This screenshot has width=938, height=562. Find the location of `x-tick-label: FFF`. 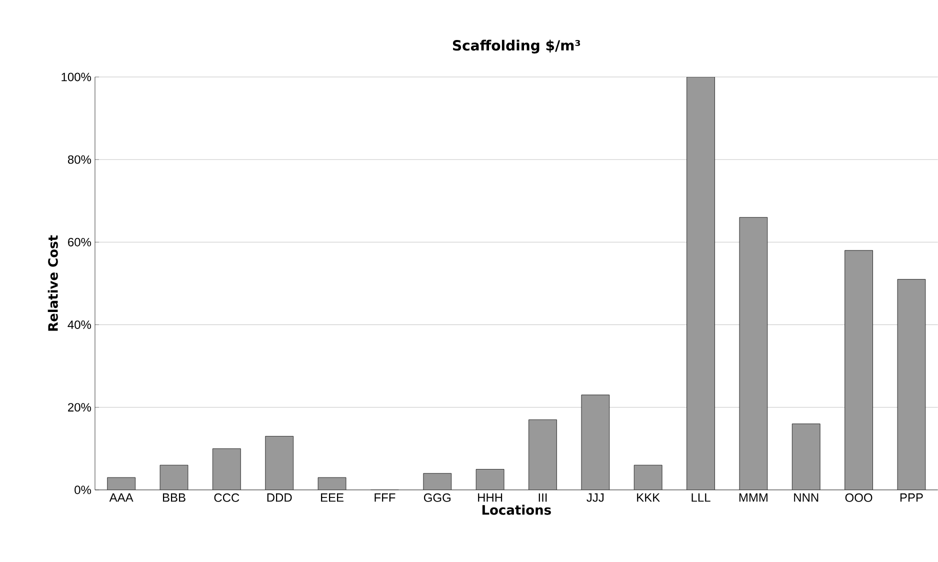

x-tick-label: FFF is located at coordinates (385, 497).